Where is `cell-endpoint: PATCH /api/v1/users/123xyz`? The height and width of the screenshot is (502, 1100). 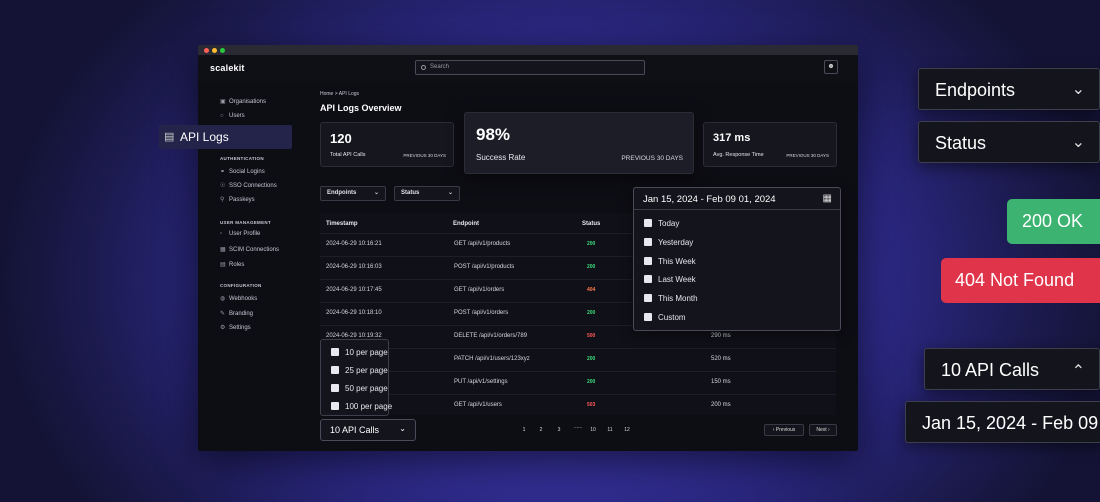 cell-endpoint: PATCH /api/v1/users/123xyz is located at coordinates (492, 359).